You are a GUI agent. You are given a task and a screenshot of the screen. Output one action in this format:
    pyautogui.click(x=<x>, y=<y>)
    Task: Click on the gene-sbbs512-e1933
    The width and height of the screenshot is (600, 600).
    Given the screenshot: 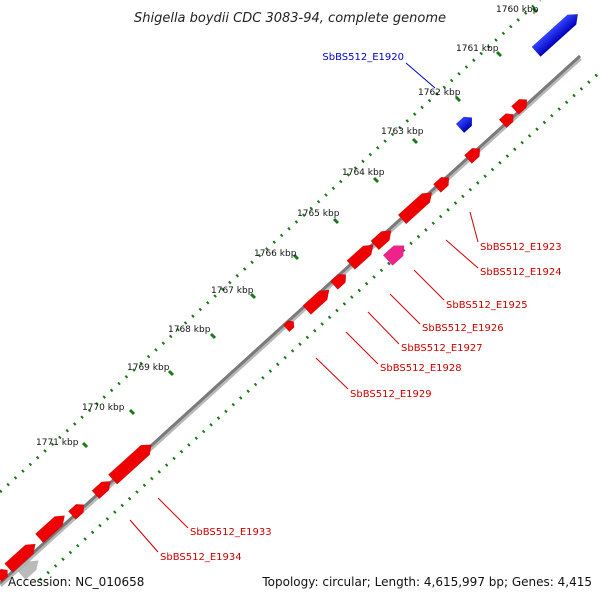 What is the action you would take?
    pyautogui.click(x=131, y=462)
    